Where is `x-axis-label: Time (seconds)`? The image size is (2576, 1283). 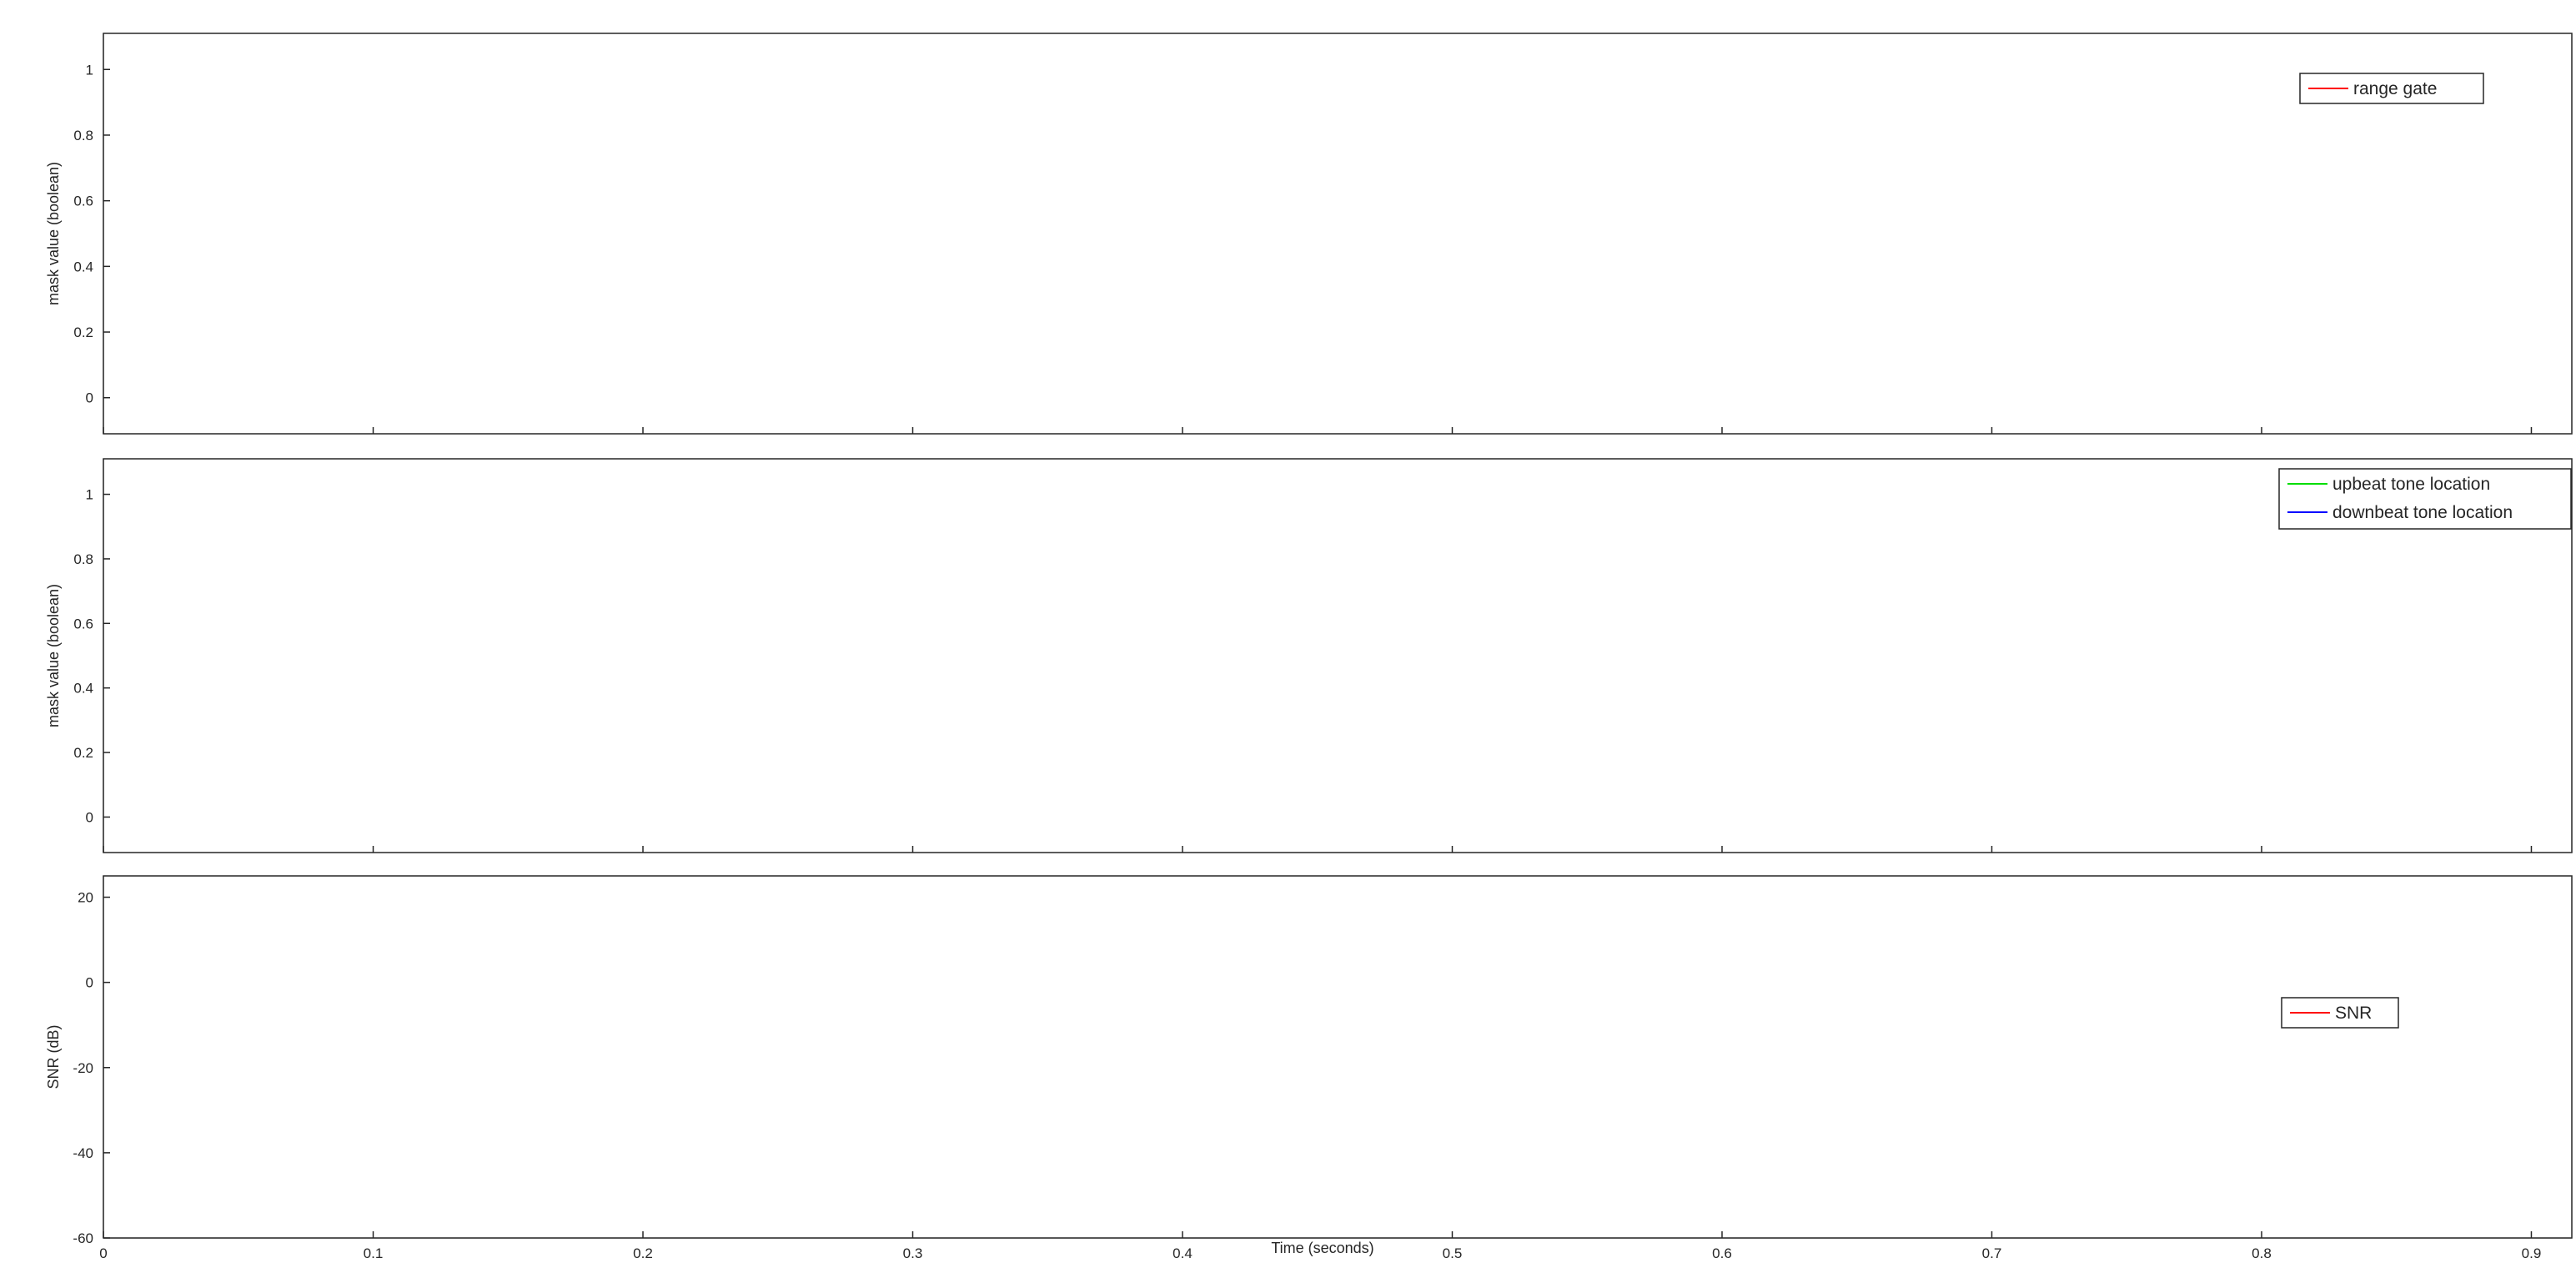
x-axis-label: Time (seconds) is located at coordinates (1322, 1248).